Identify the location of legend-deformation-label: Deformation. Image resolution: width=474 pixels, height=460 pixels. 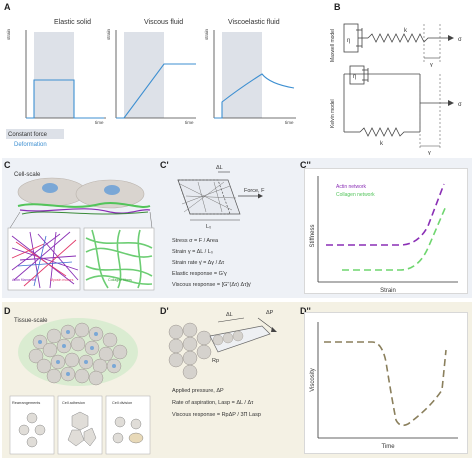
(30, 145).